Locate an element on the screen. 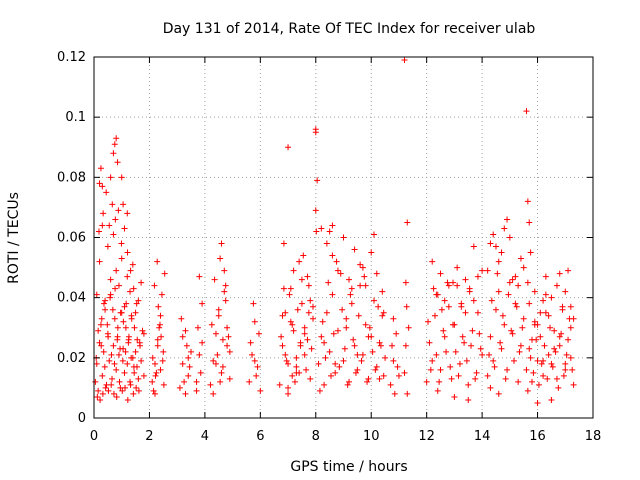  x-tick-label: 2 is located at coordinates (149, 436).